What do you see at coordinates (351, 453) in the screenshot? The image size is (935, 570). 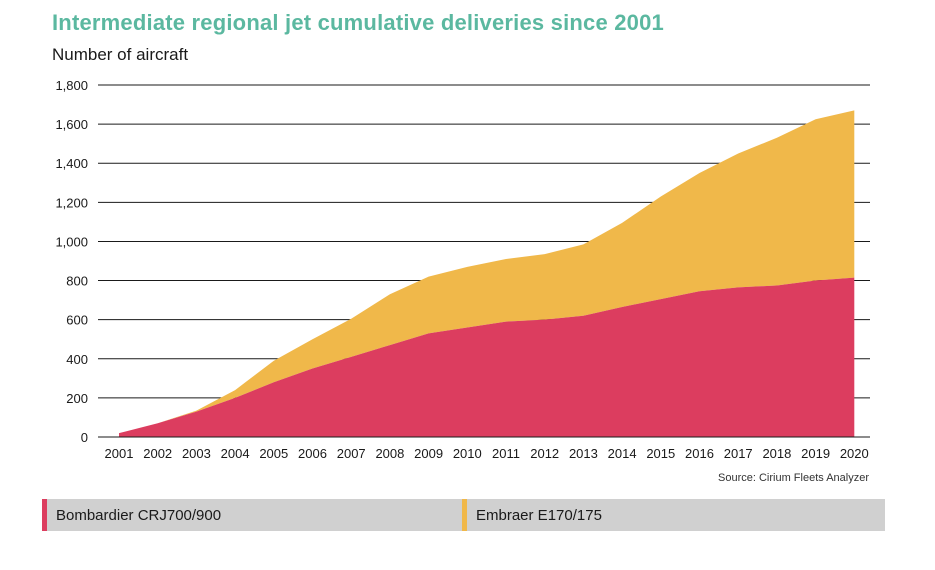 I see `x-tick-label: 2007` at bounding box center [351, 453].